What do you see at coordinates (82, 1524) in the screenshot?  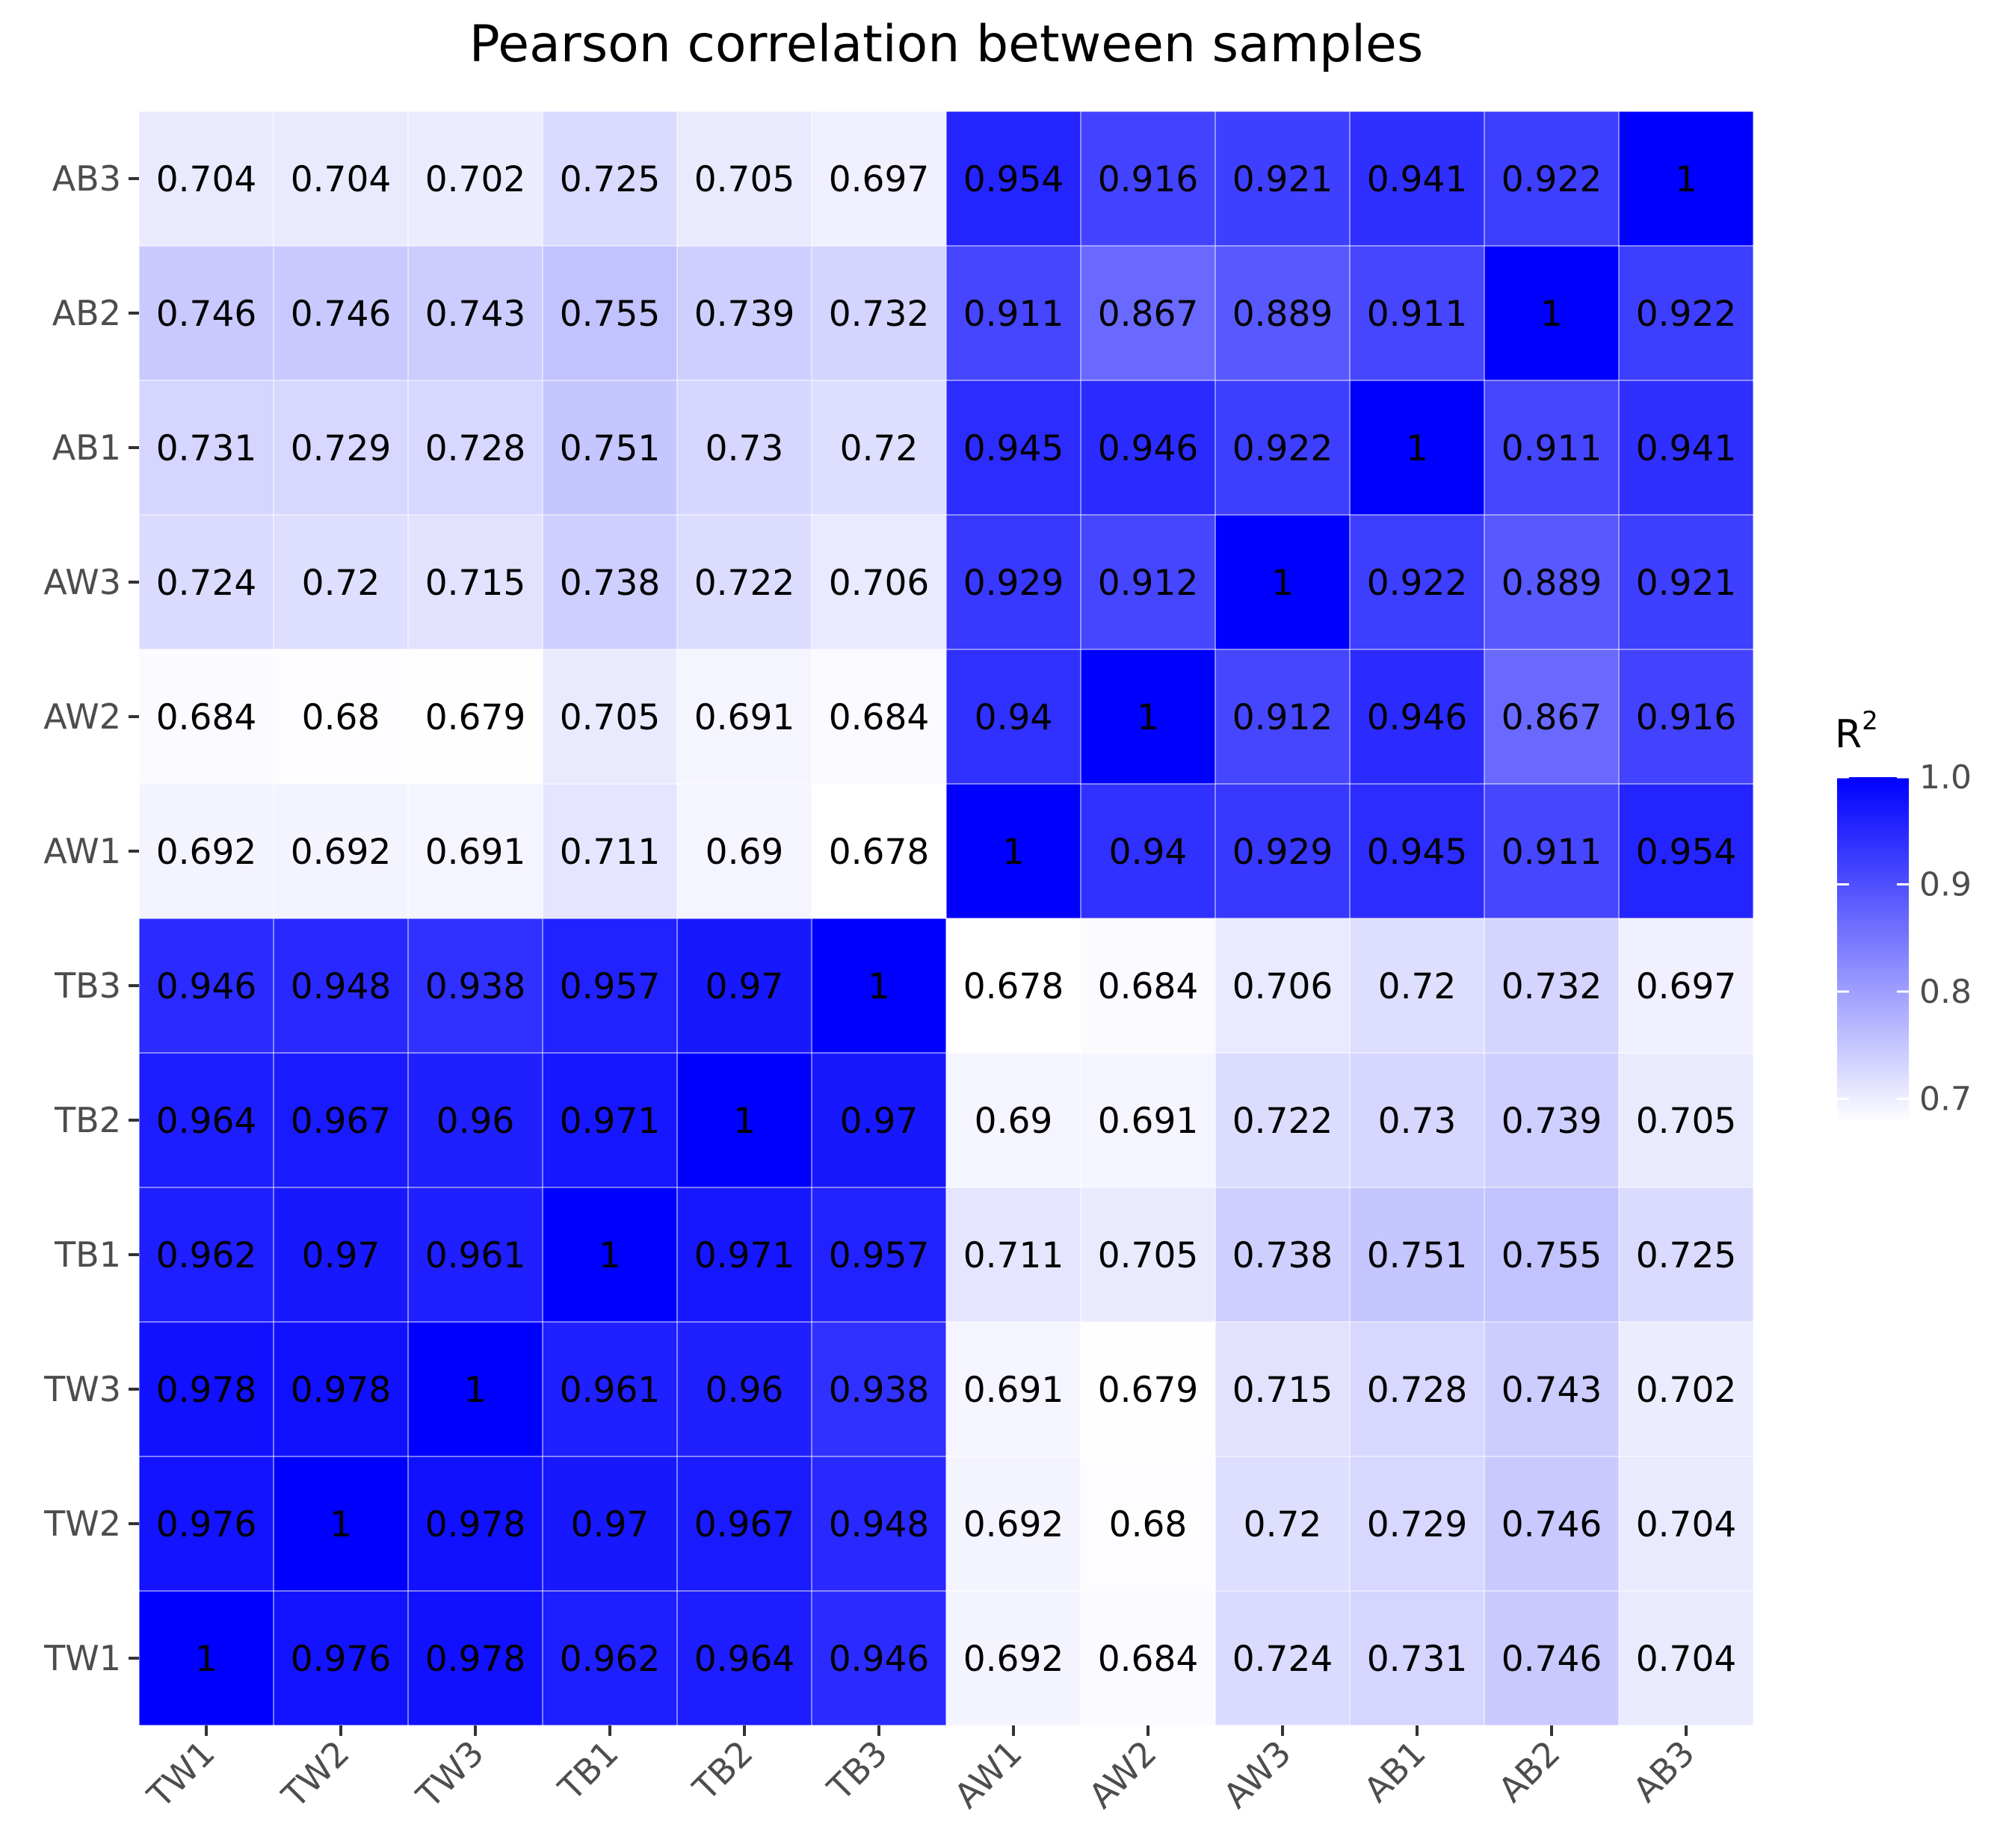 I see `y-tick-label: TW2` at bounding box center [82, 1524].